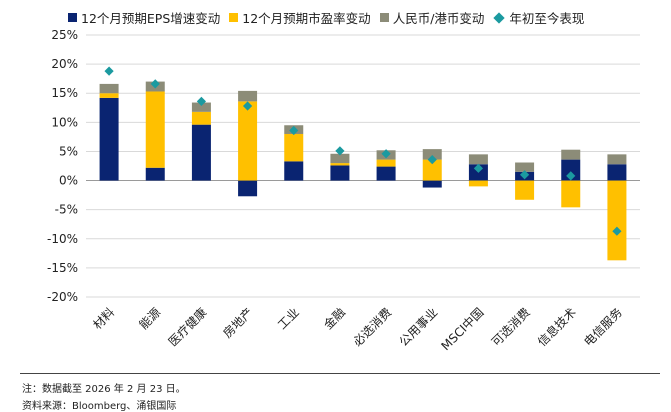 Image resolution: width=671 pixels, height=412 pixels. I want to click on y-tick-label: 25%, so click(64, 35).